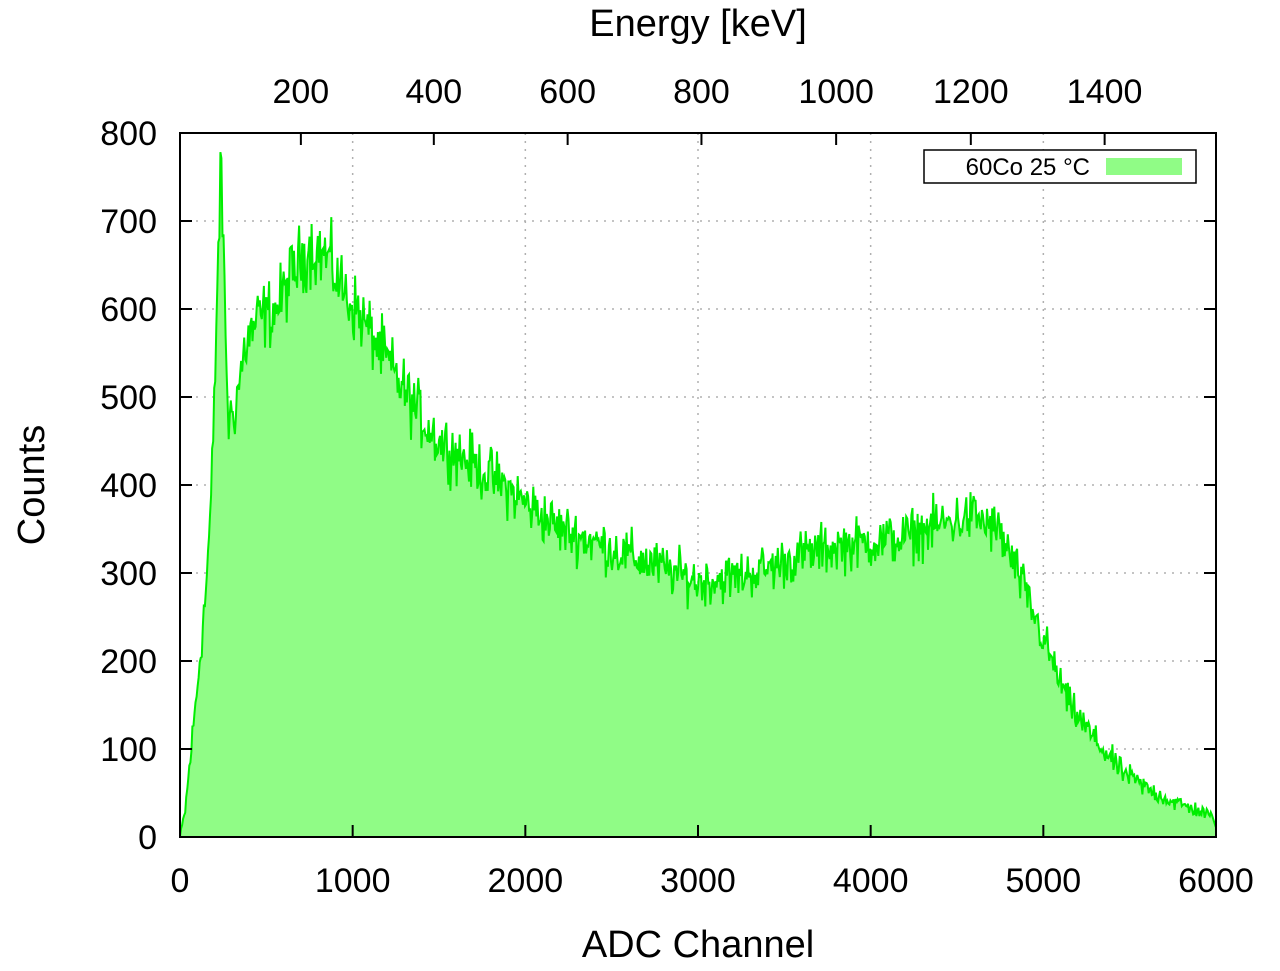 This screenshot has width=1280, height=971. Describe the element at coordinates (128, 398) in the screenshot. I see `y-tick-label: 500` at that location.